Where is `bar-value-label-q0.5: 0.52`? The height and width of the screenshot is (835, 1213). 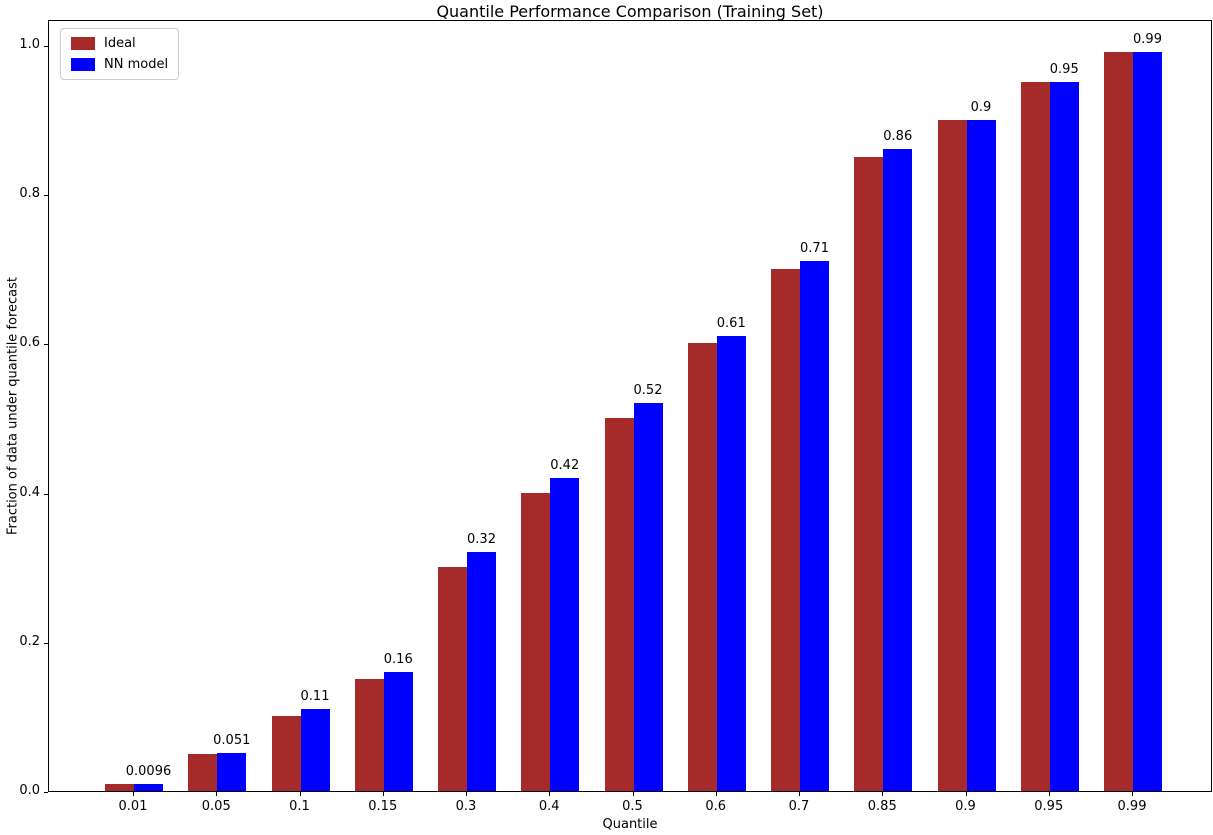 bar-value-label-q0.5: 0.52 is located at coordinates (648, 391).